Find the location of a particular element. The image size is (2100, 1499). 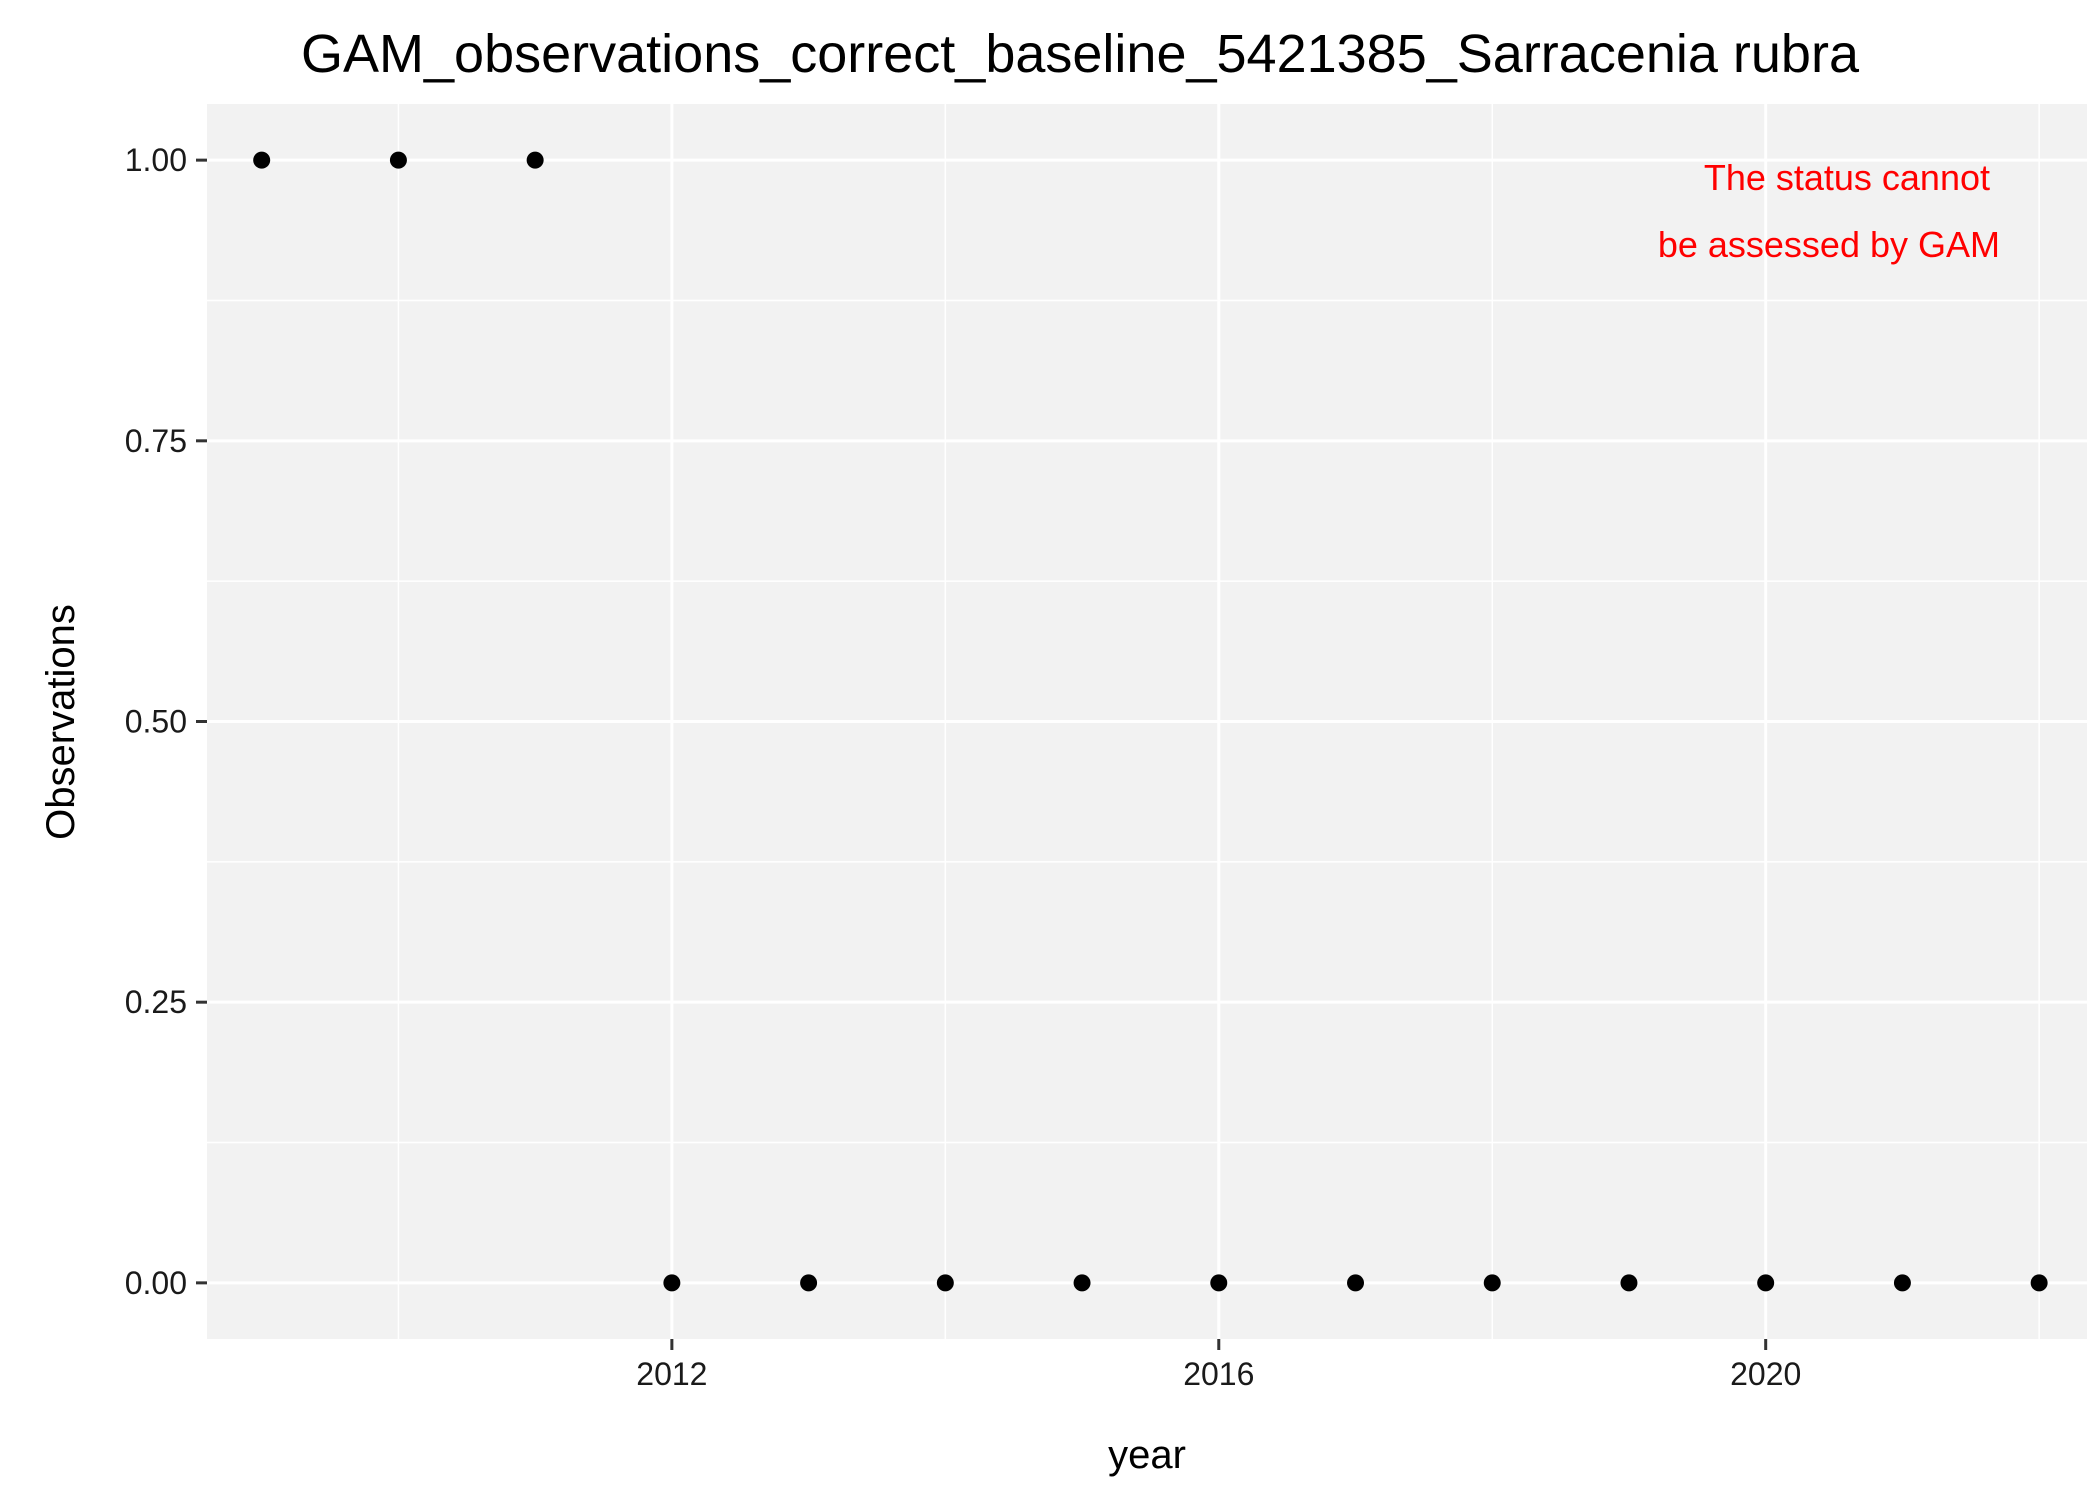

x-tick-label-0: 2012 is located at coordinates (671, 1374).